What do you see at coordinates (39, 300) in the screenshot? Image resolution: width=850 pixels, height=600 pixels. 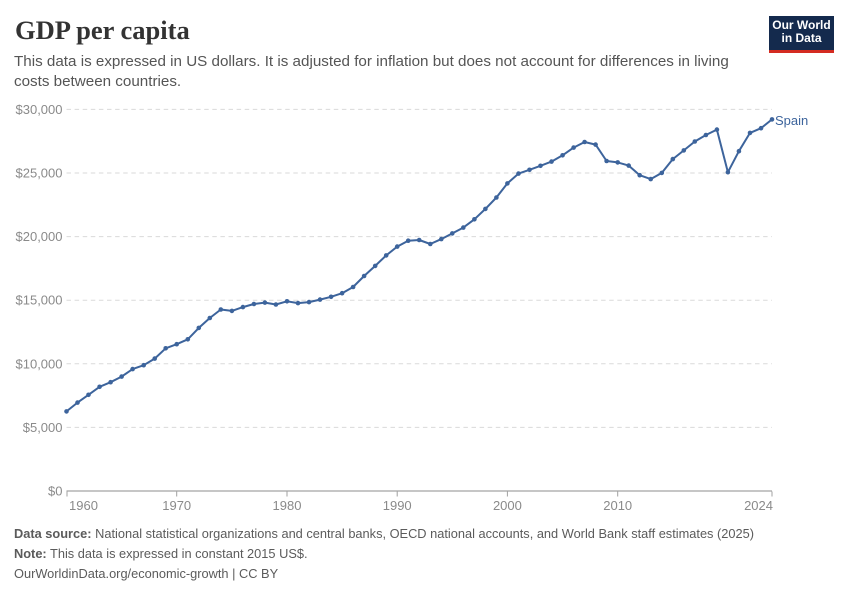 I see `svg-text: $15,000` at bounding box center [39, 300].